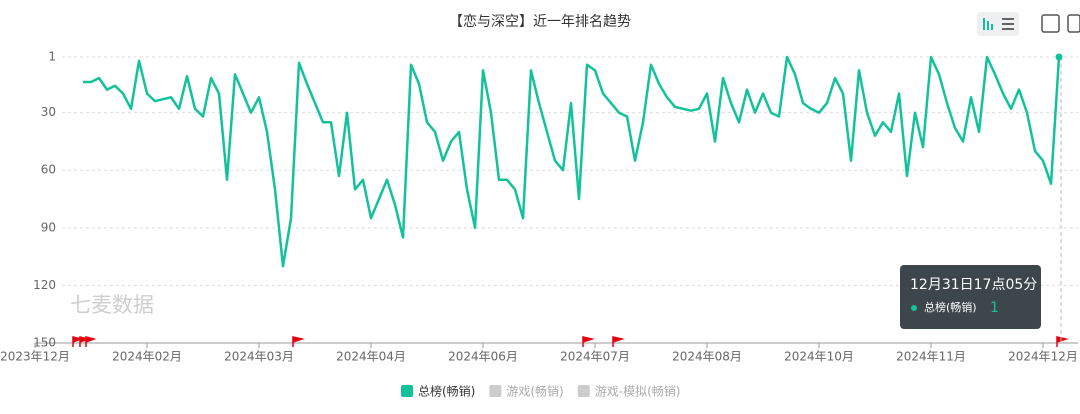 This screenshot has height=414, width=1080. Describe the element at coordinates (259, 357) in the screenshot. I see `x-tick-label: 2024年03月` at that location.